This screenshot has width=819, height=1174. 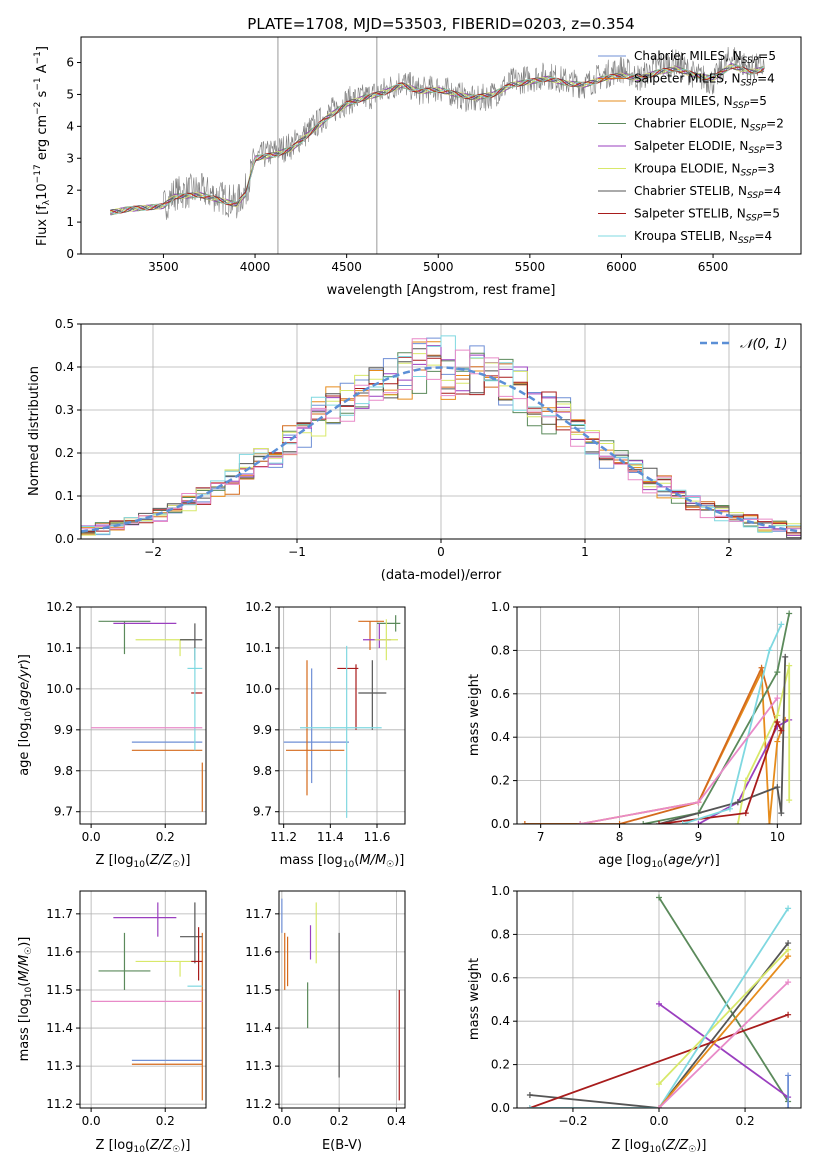 What do you see at coordinates (70, 158) in the screenshot?
I see `y-tick-label: 3` at bounding box center [70, 158].